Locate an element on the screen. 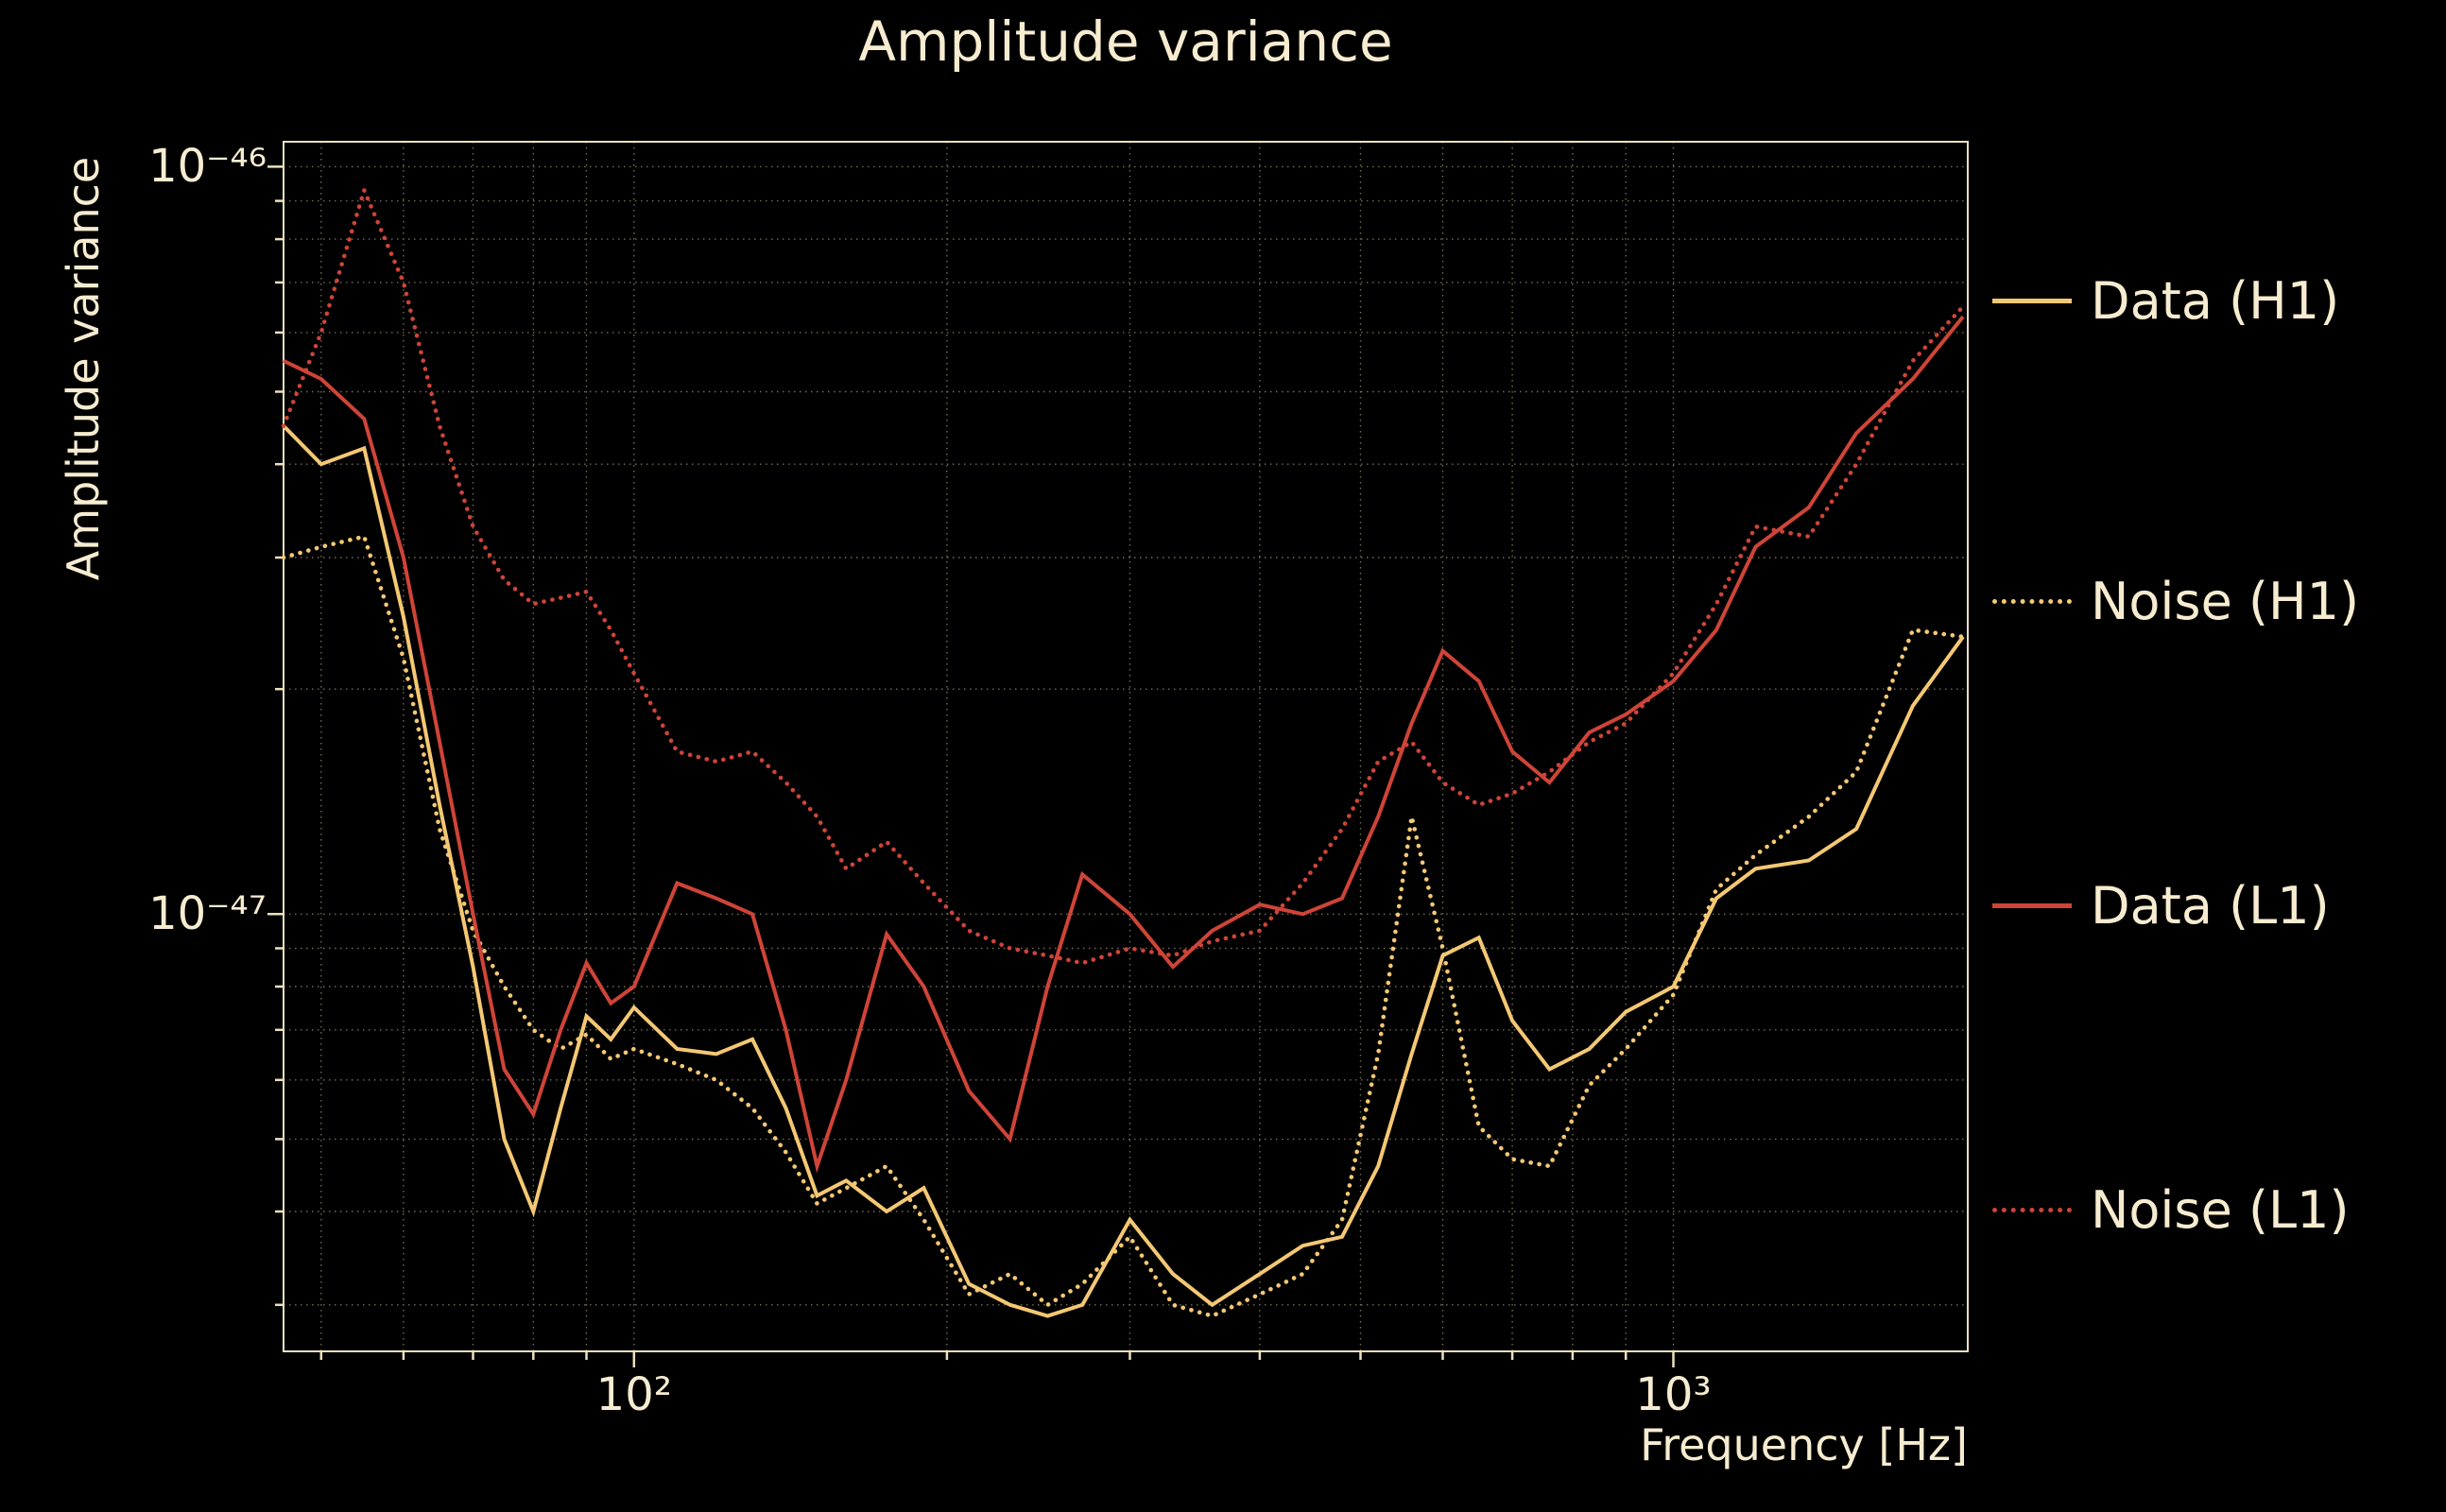 This screenshot has height=1512, width=2446. legend-item-label: Data (L1) is located at coordinates (2210, 905).